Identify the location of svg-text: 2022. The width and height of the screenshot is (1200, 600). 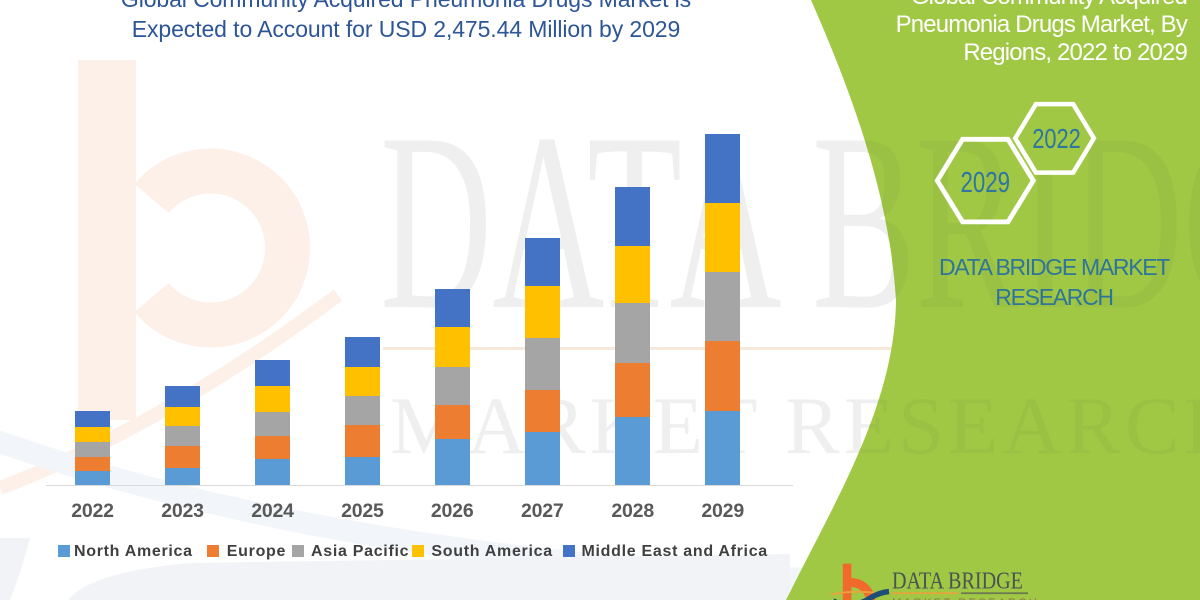
(1056, 138).